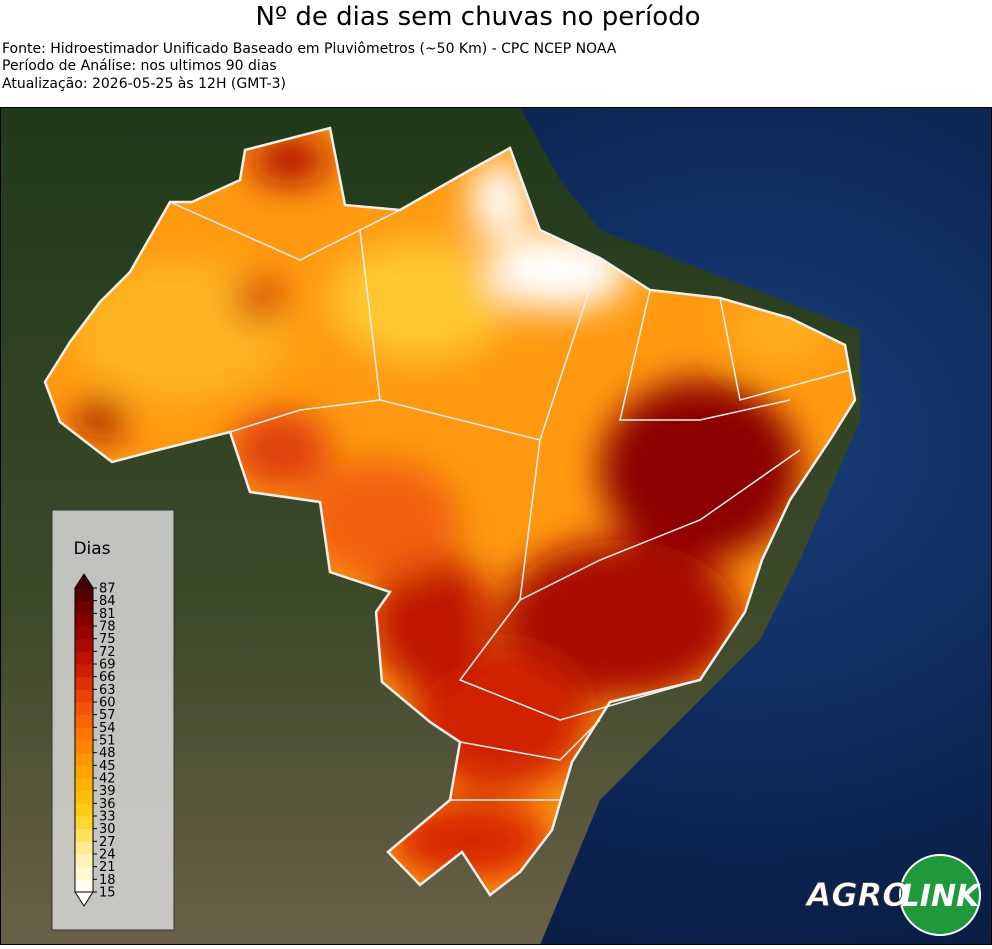 The height and width of the screenshot is (949, 992). I want to click on colorbar-tick-label: 78, so click(107, 627).